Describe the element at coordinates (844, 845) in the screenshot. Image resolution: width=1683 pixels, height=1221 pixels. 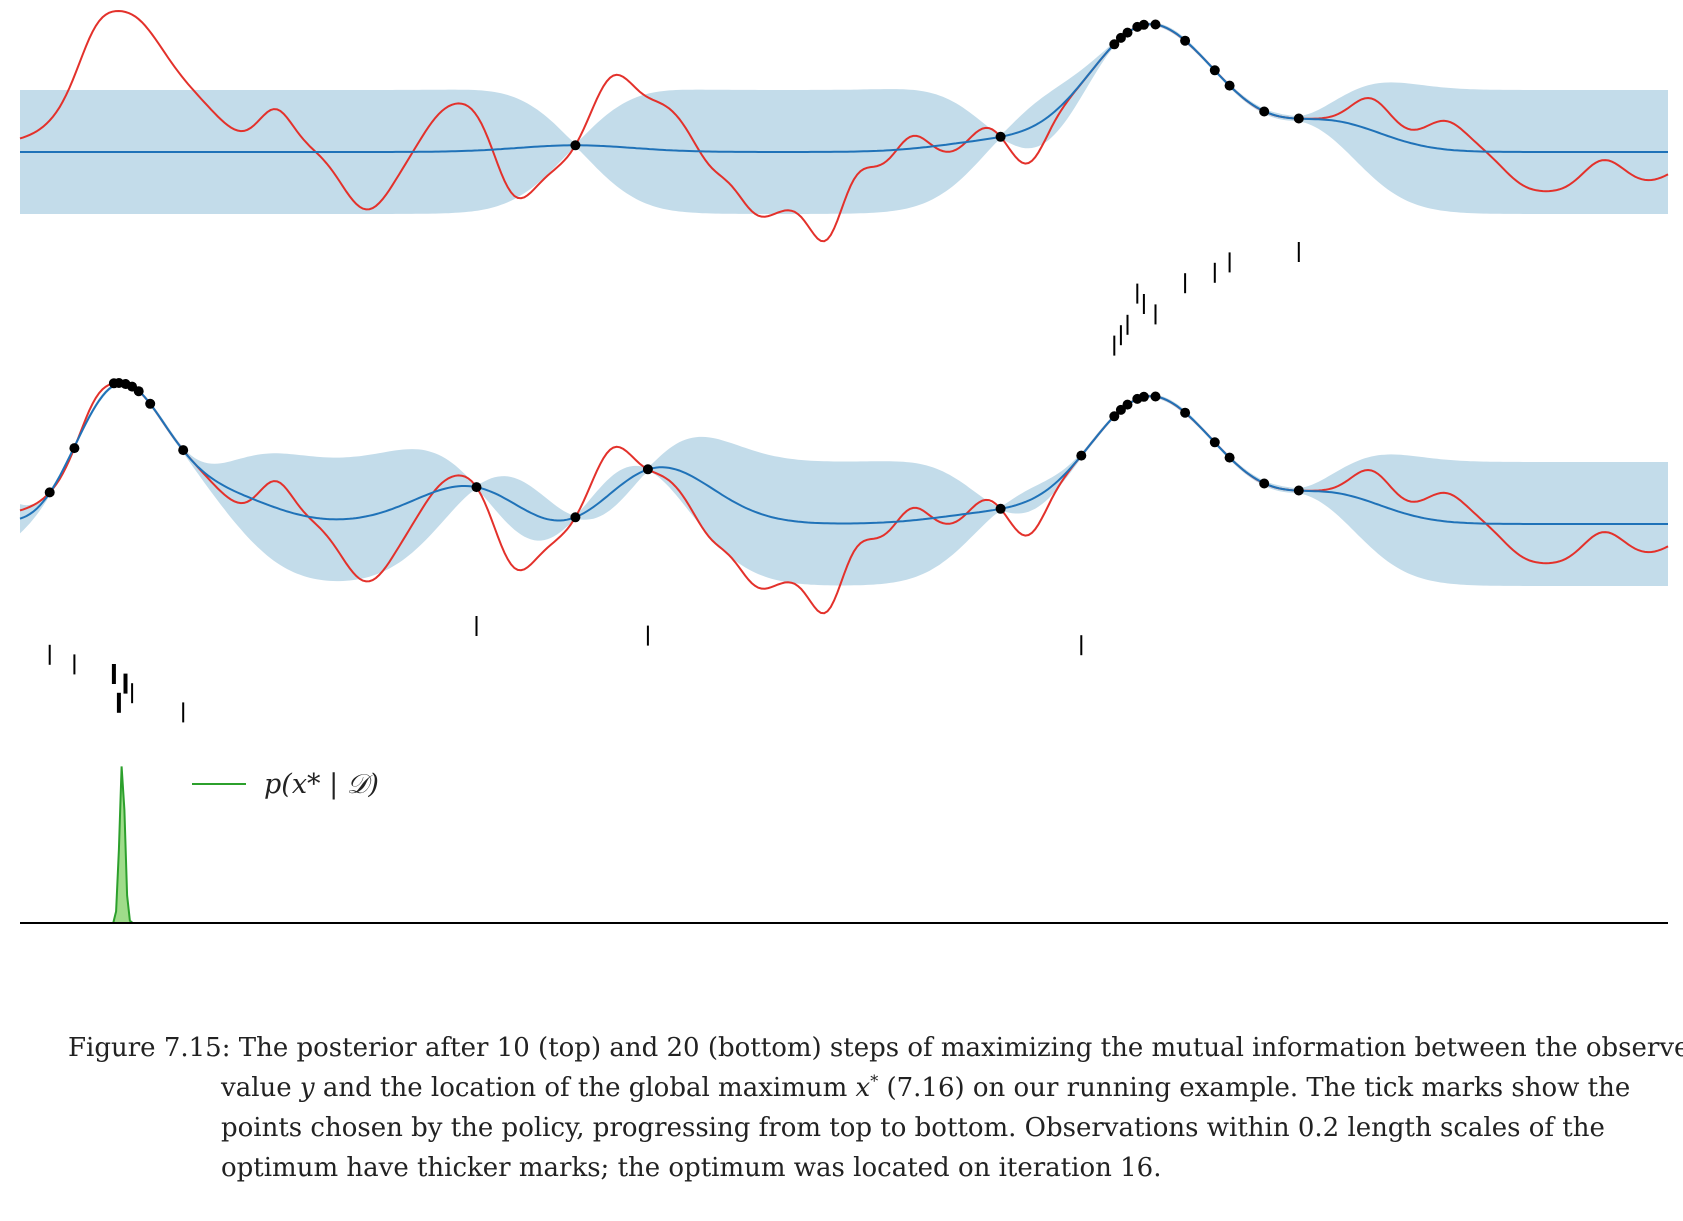
I see `density-panel: p(x* | 𝒟)` at that location.